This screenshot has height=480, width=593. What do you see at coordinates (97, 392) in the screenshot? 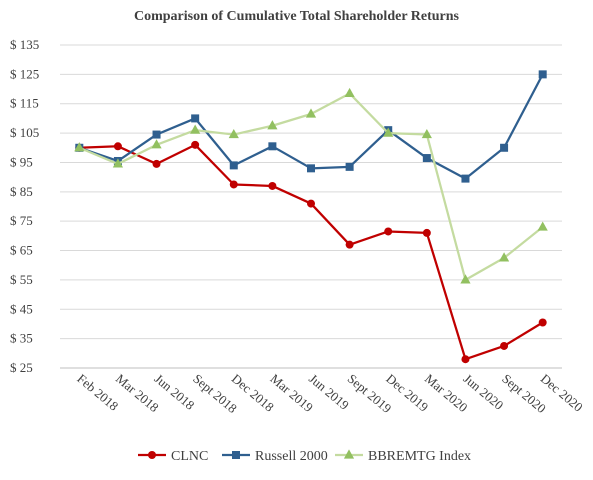
I see `x-tick-label: Feb 2018` at bounding box center [97, 392].